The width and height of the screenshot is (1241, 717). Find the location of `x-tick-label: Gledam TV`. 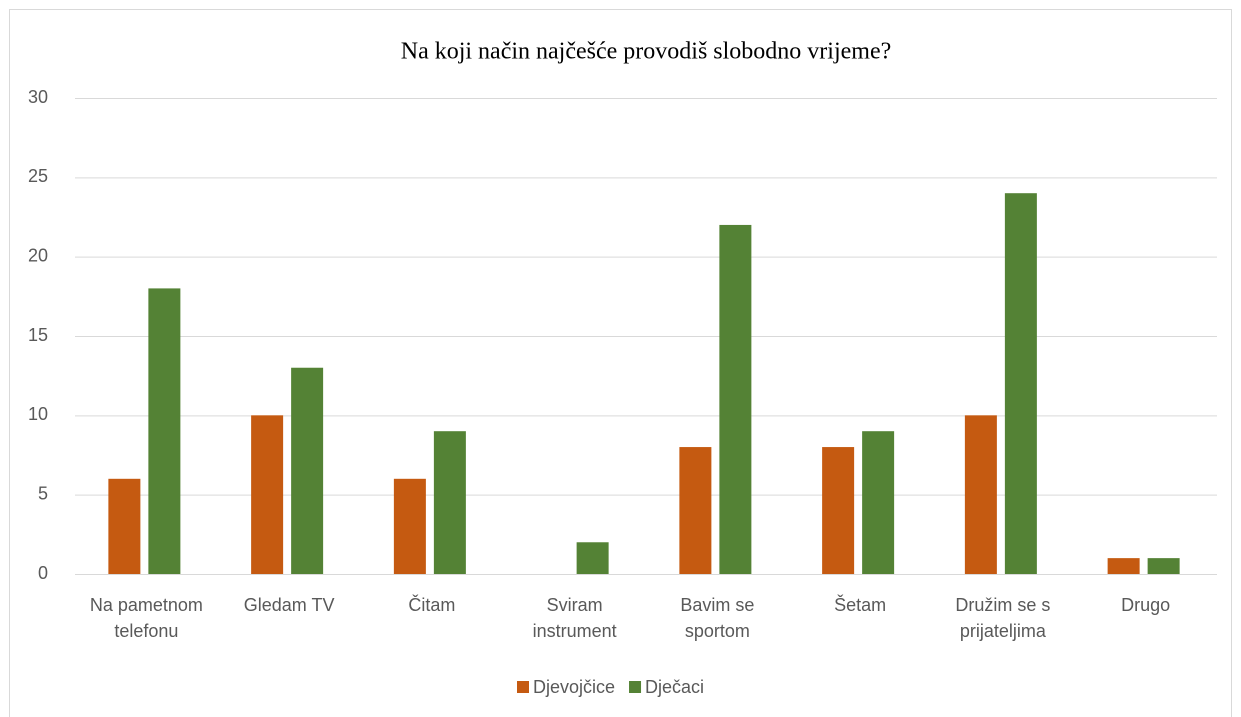

x-tick-label: Gledam TV is located at coordinates (289, 605).